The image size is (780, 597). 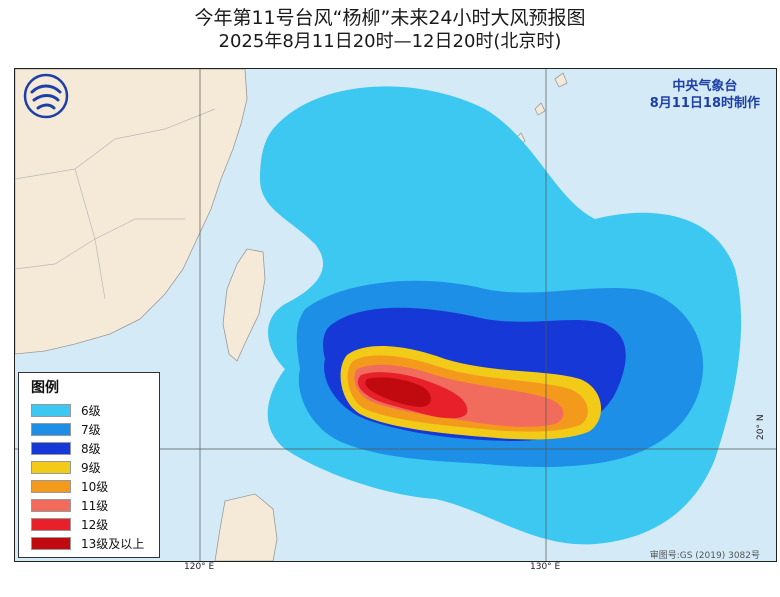 I want to click on legend-label: 9级, so click(x=91, y=468).